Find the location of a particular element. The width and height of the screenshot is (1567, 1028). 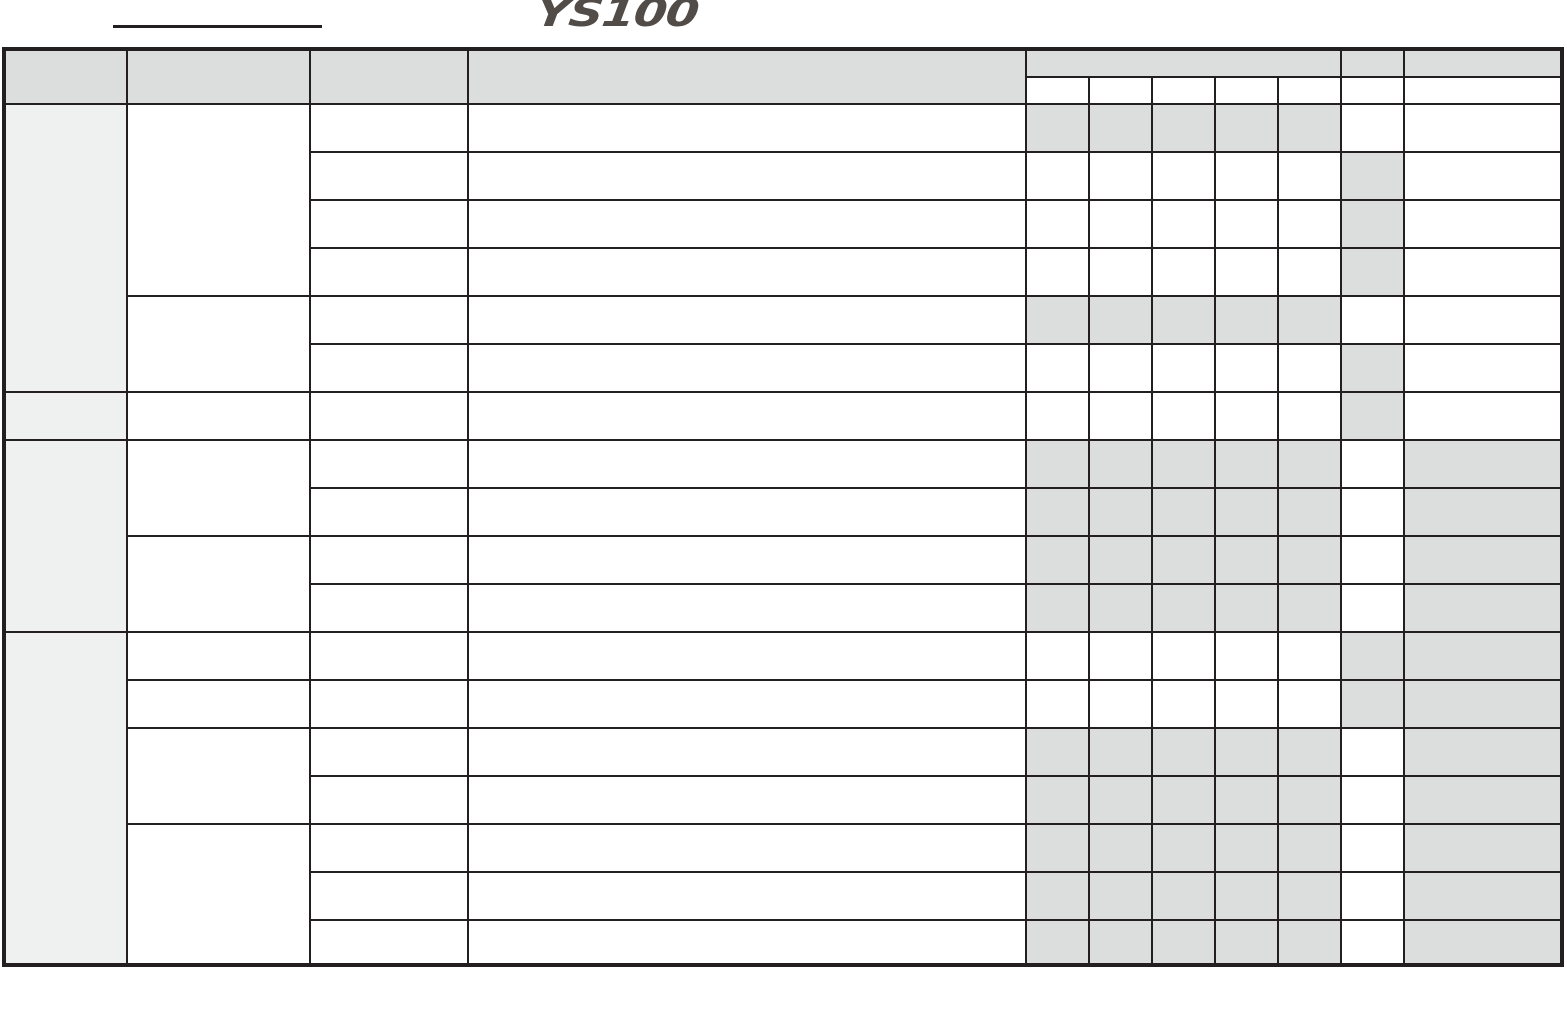

header-item is located at coordinates (218, 76).